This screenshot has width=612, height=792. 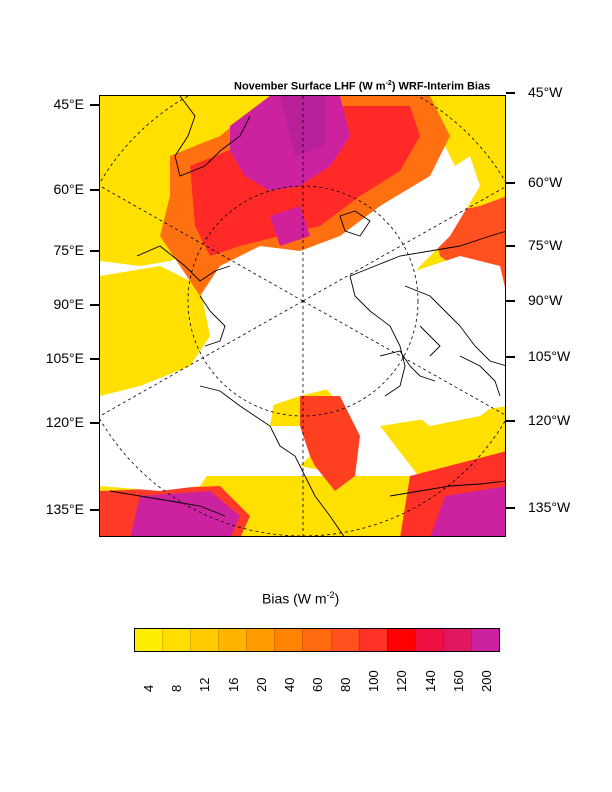 I want to click on lon-label-right: 75°W, so click(x=545, y=245).